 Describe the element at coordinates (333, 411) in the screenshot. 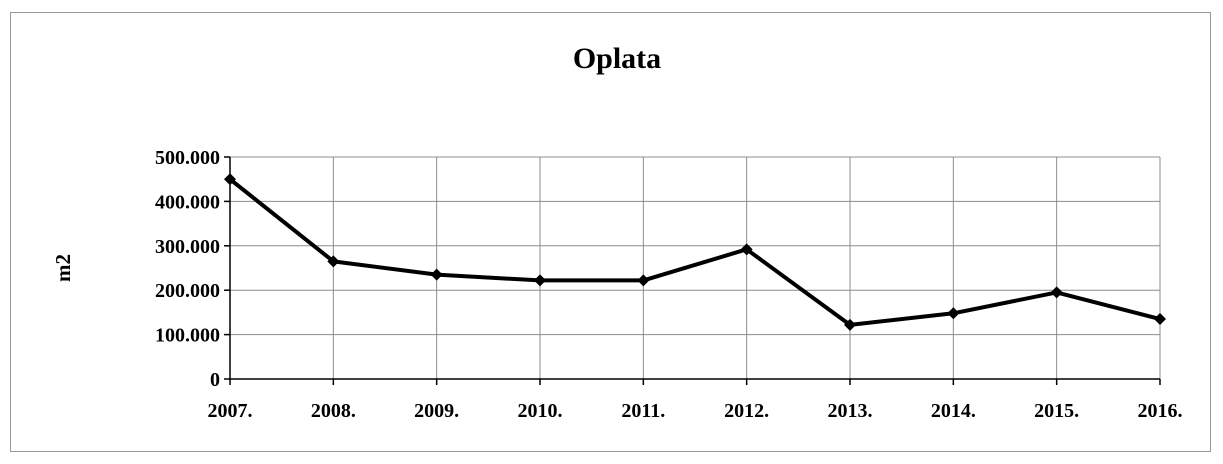

I see `x-tick-label: 2008.` at that location.